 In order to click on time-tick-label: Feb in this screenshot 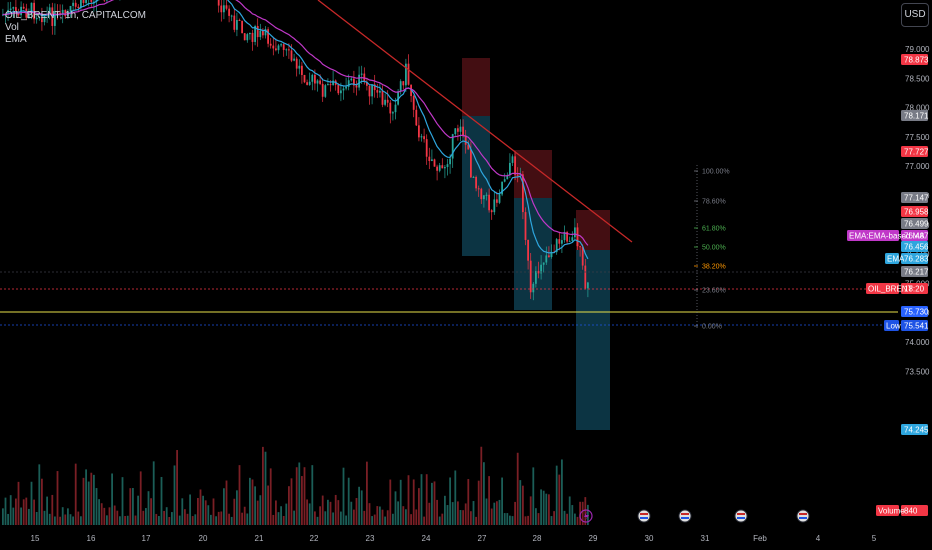, I will do `click(760, 538)`.